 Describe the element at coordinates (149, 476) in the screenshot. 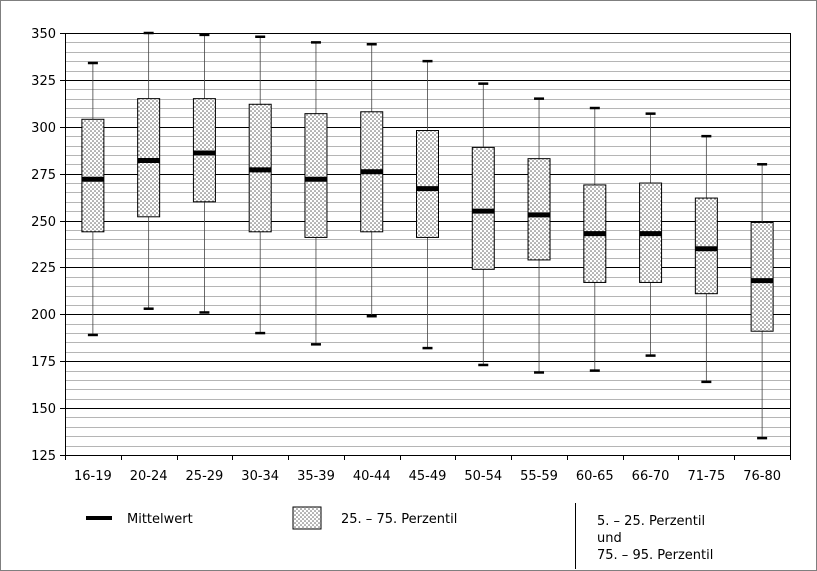

I see `x-tick-label: 20-24` at that location.